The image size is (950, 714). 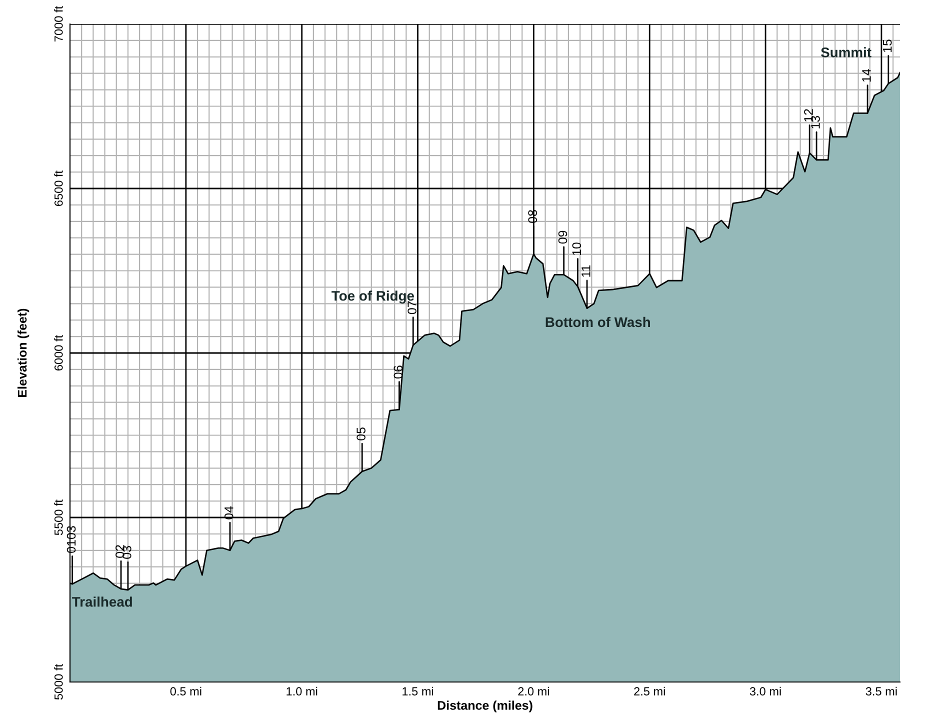 I want to click on x-axis-title: Distance (miles), so click(x=485, y=706).